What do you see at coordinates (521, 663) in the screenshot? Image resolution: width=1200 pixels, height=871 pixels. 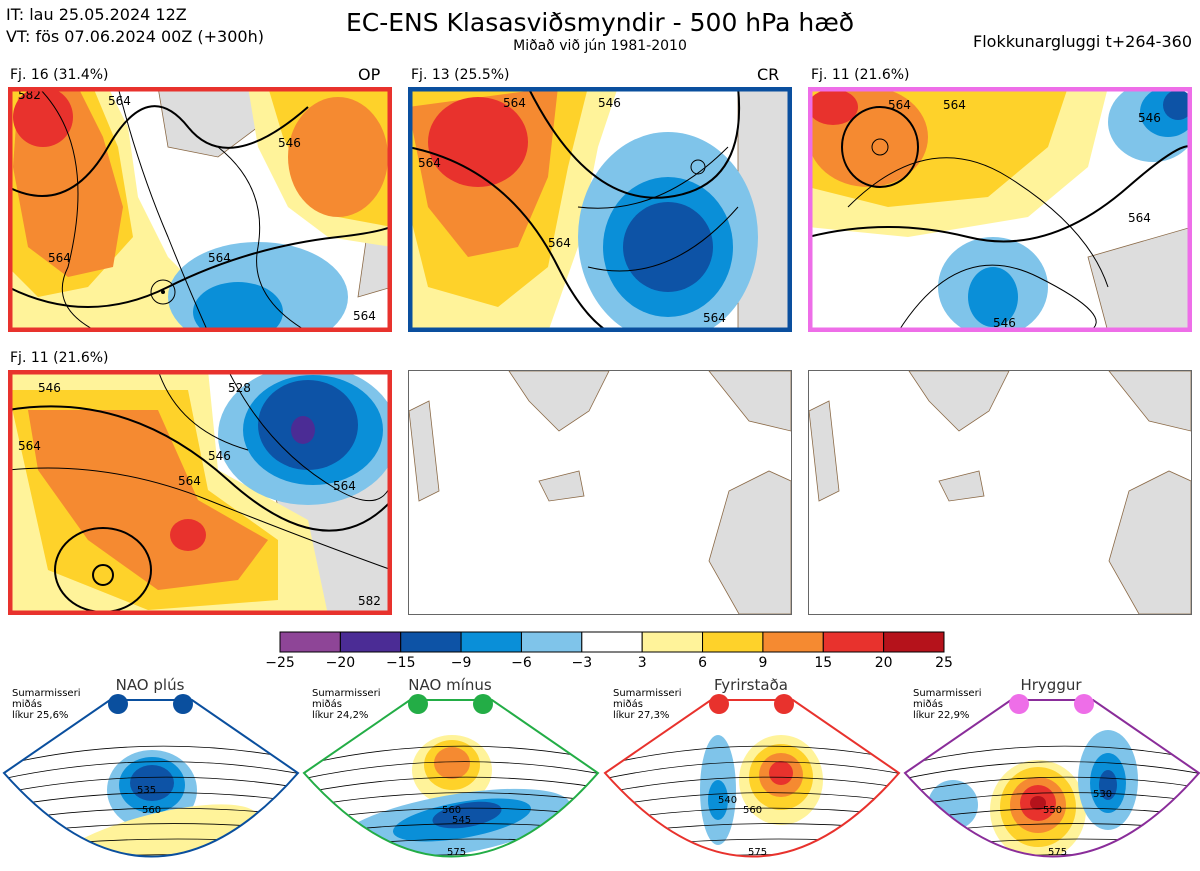 I see `colorbar-tick-label: −6` at bounding box center [521, 663].